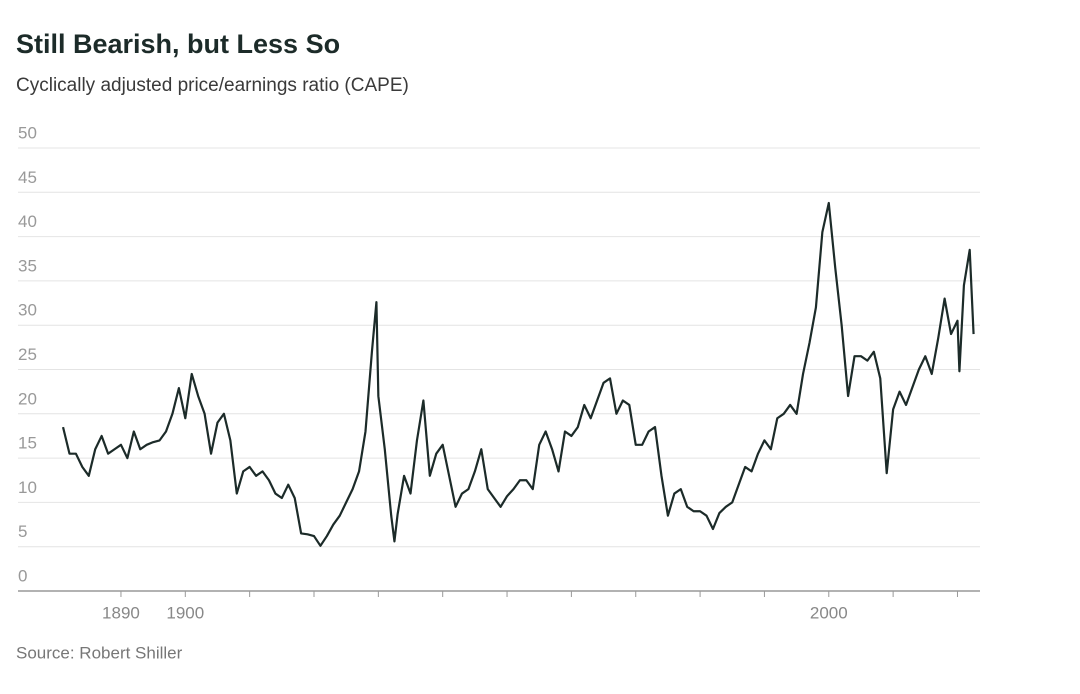  I want to click on y-tick-label: 10, so click(27, 487).